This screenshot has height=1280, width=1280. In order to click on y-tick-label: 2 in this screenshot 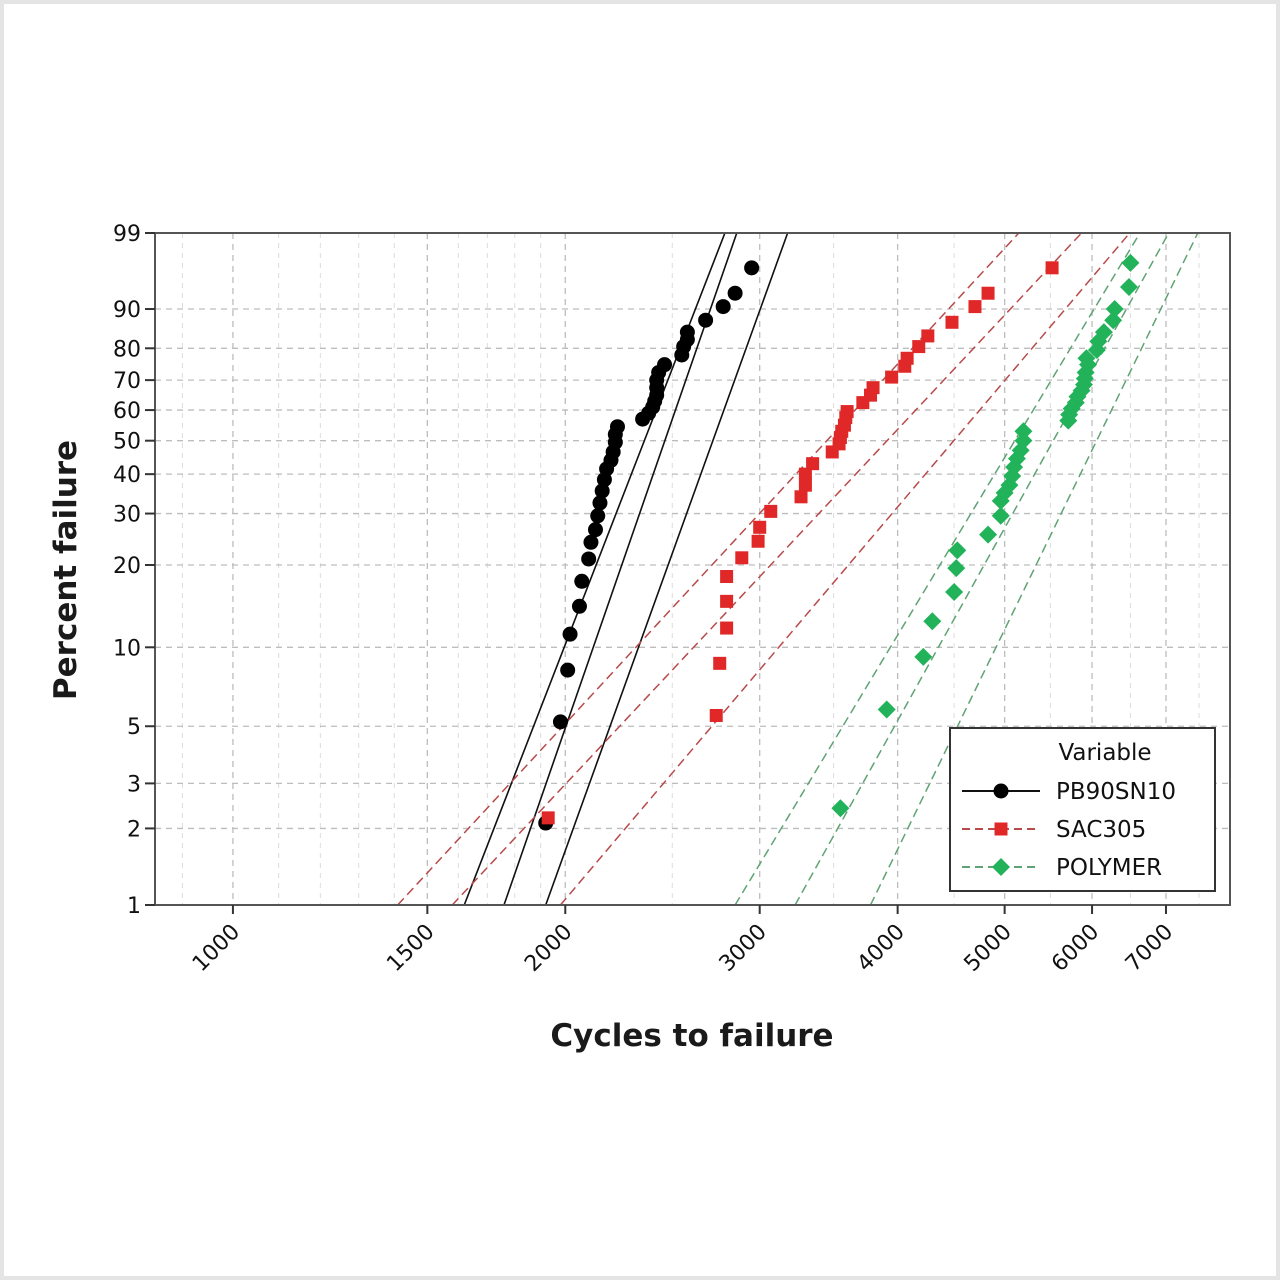, I will do `click(134, 829)`.